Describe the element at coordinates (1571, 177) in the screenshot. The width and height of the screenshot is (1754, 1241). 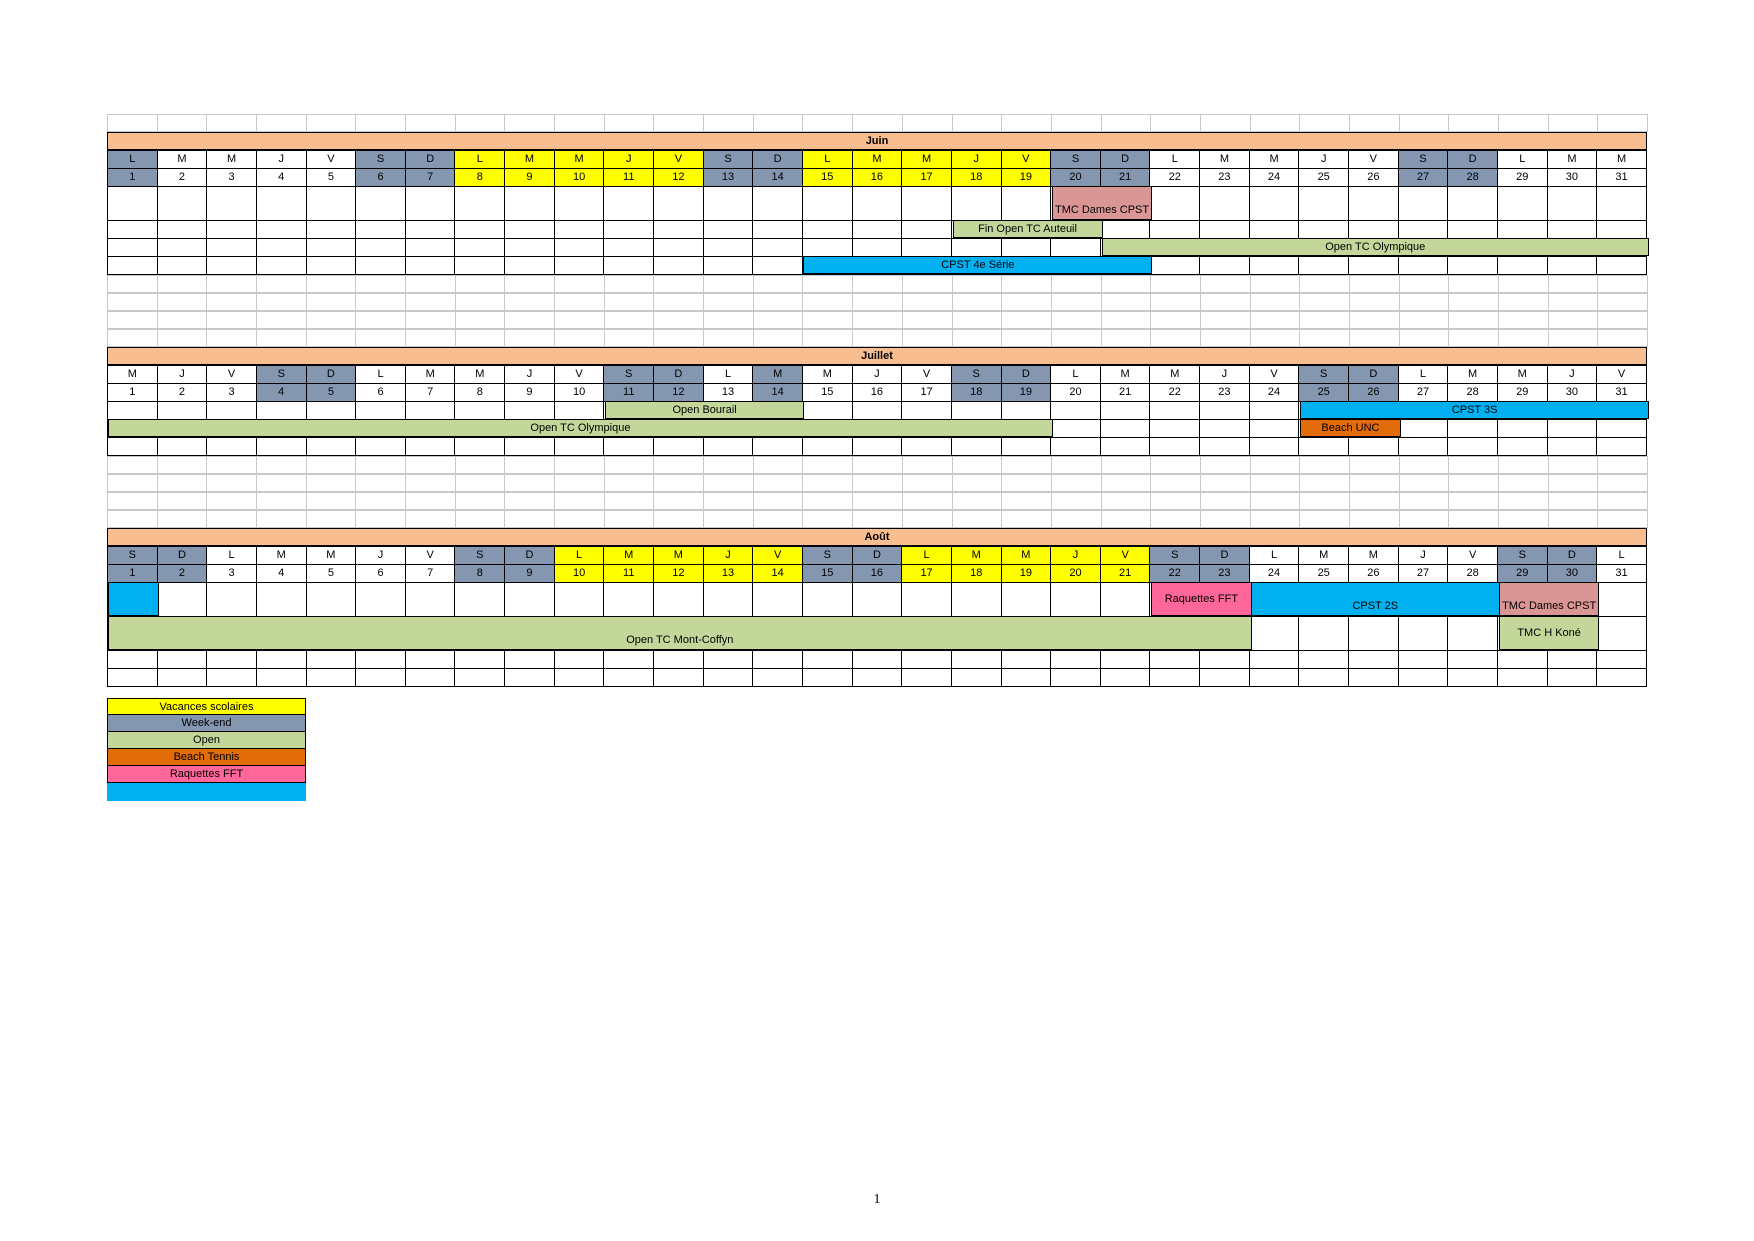
I see `date-cell: 30` at that location.